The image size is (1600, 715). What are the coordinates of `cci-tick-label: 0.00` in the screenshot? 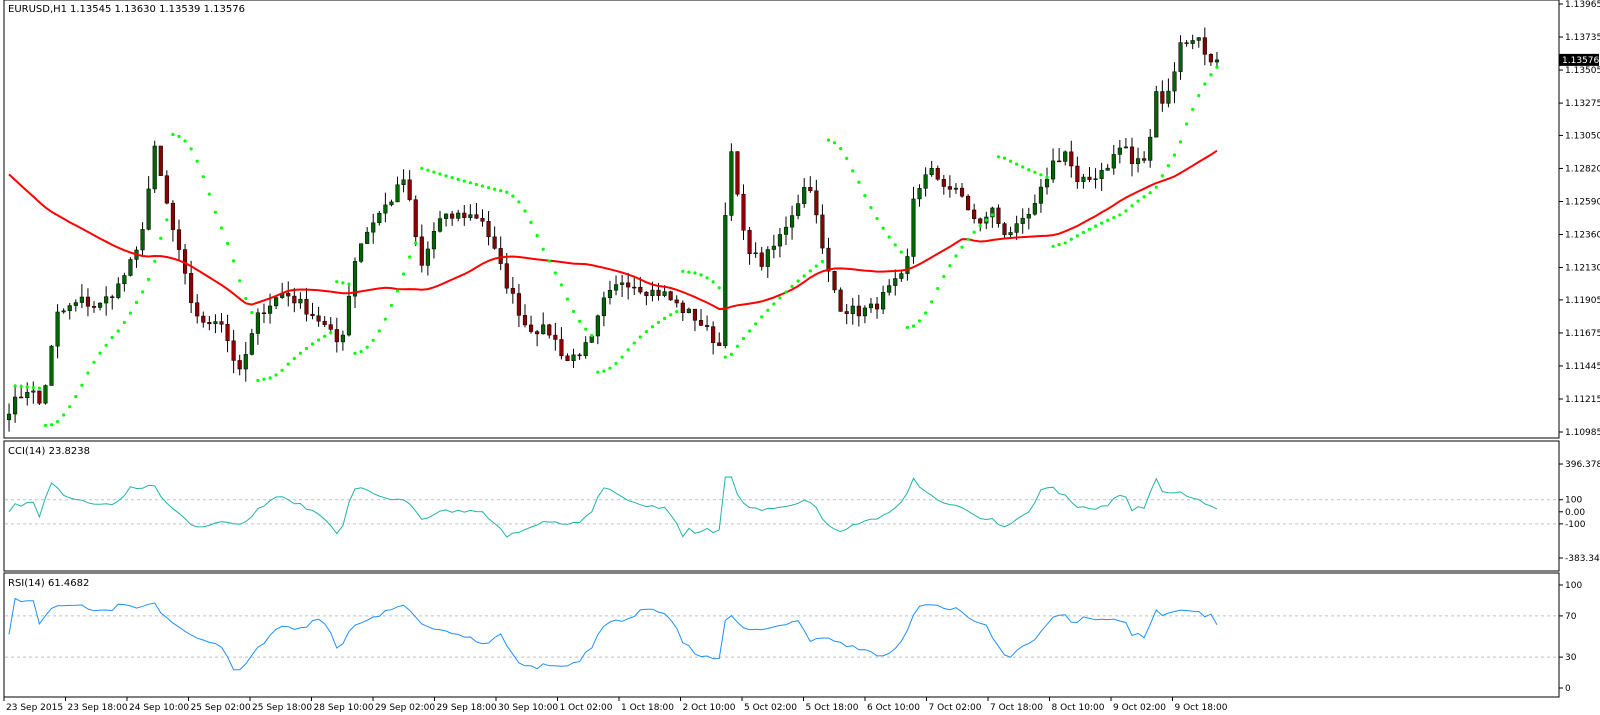 It's located at (1575, 513).